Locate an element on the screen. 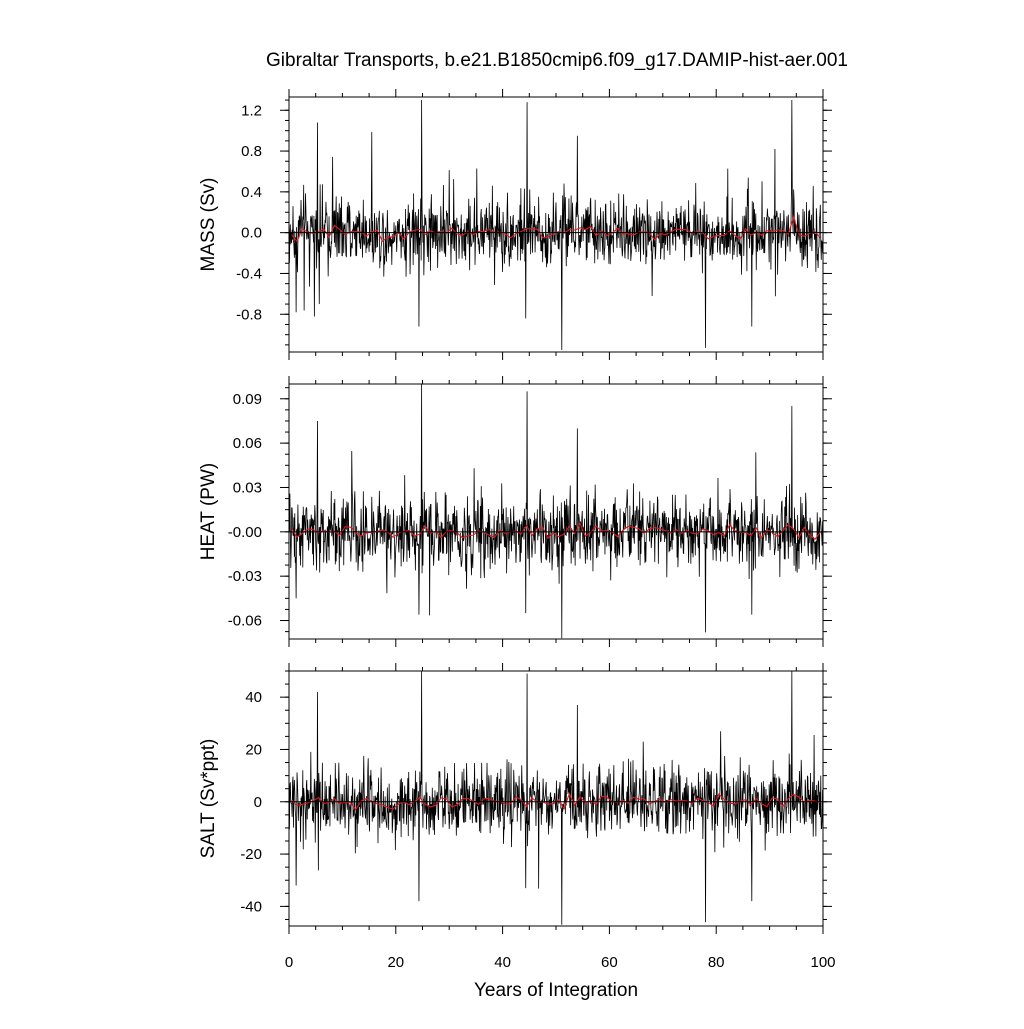 This screenshot has width=1024, height=1029. salt-y-tick-label: -20 is located at coordinates (251, 854).